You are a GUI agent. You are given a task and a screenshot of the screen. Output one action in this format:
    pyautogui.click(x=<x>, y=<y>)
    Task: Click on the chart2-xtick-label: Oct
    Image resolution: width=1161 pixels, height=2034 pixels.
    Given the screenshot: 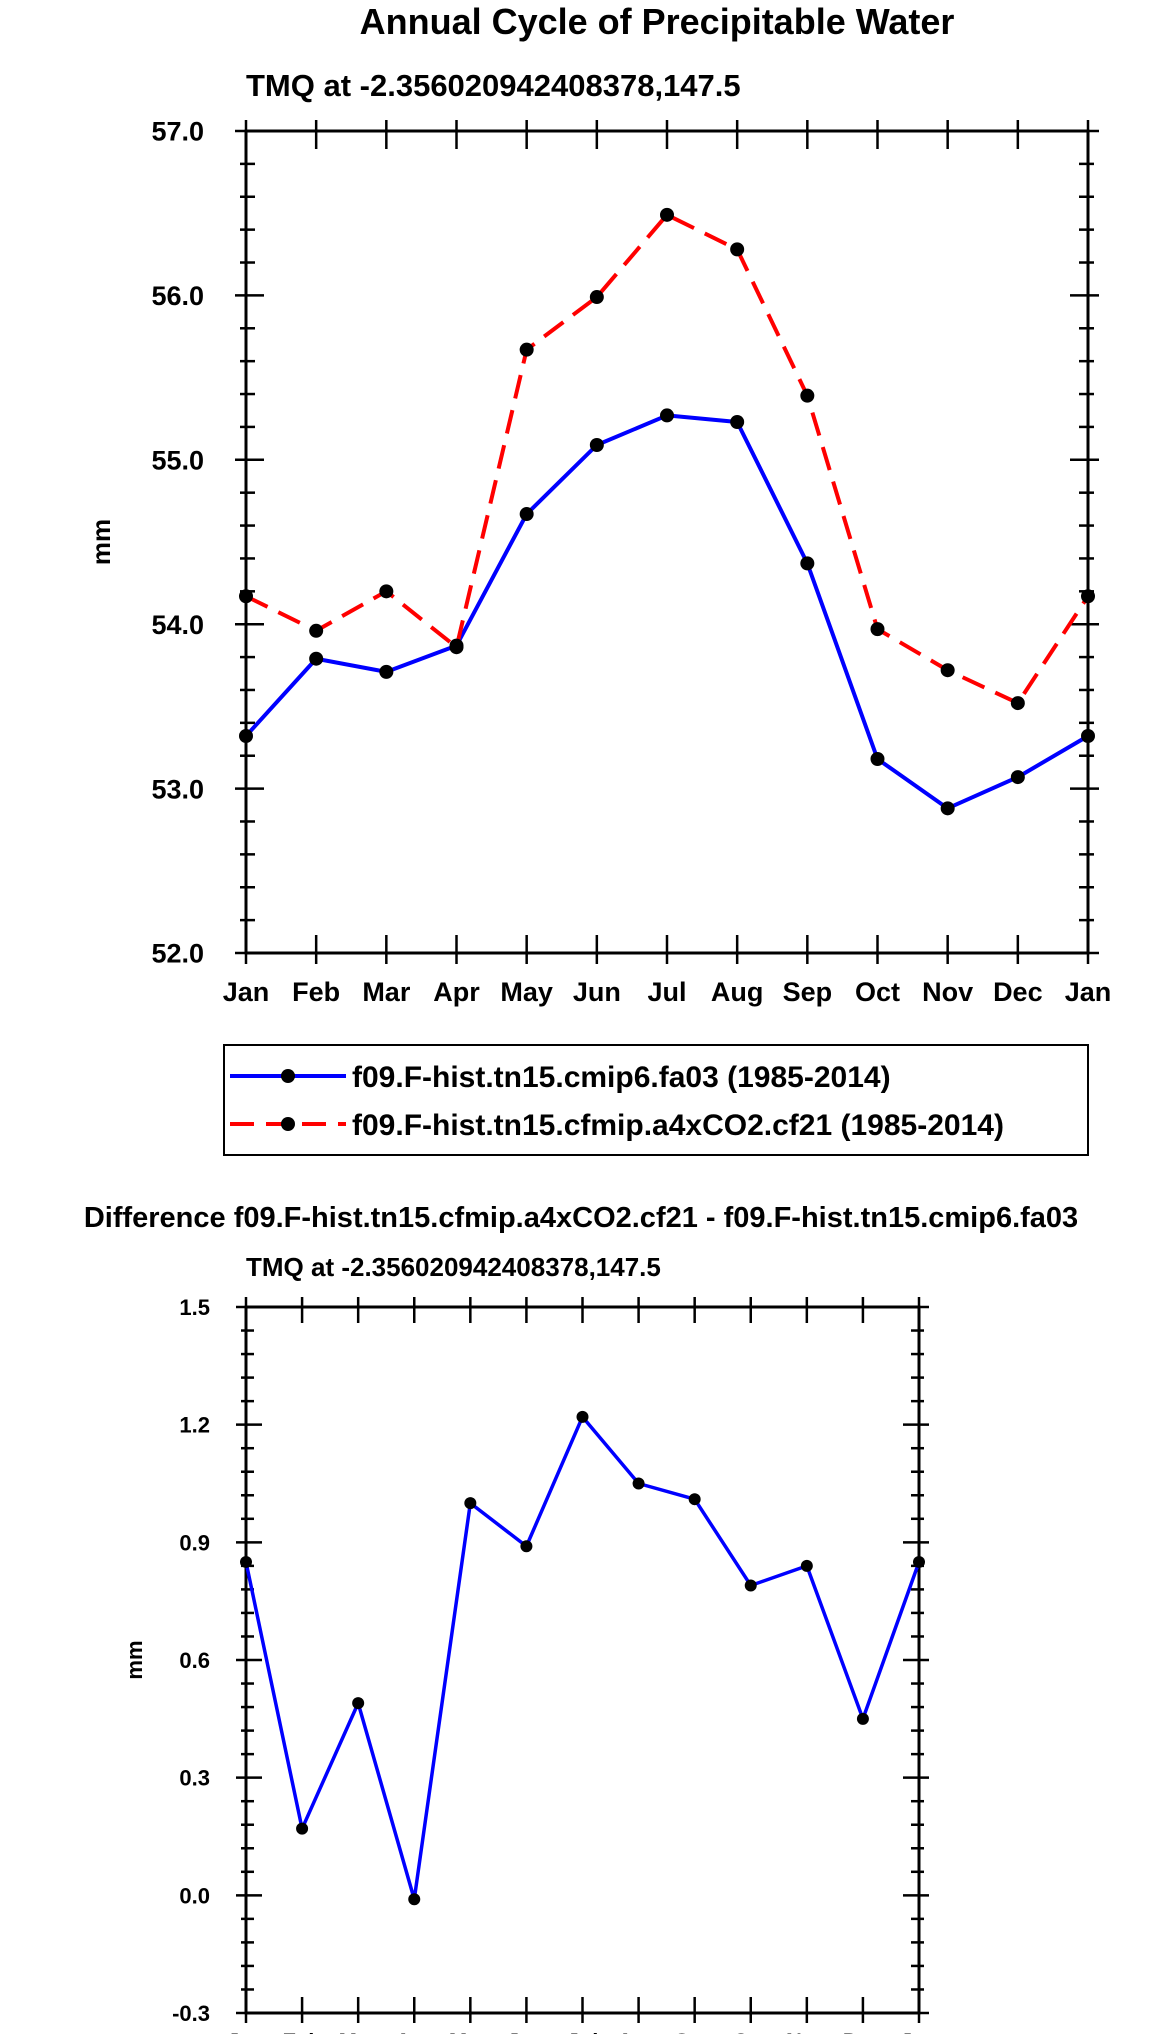 What is the action you would take?
    pyautogui.click(x=750, y=2031)
    